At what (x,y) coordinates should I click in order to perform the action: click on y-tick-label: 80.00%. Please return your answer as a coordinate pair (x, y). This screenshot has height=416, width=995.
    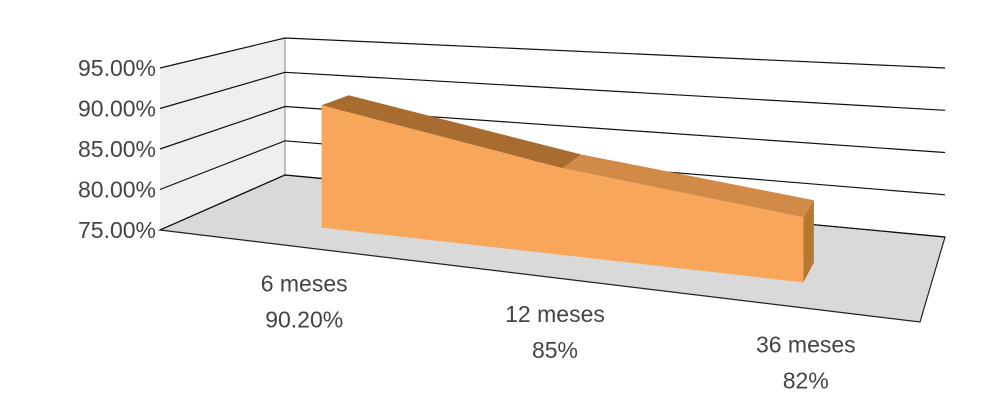
    Looking at the image, I should click on (117, 190).